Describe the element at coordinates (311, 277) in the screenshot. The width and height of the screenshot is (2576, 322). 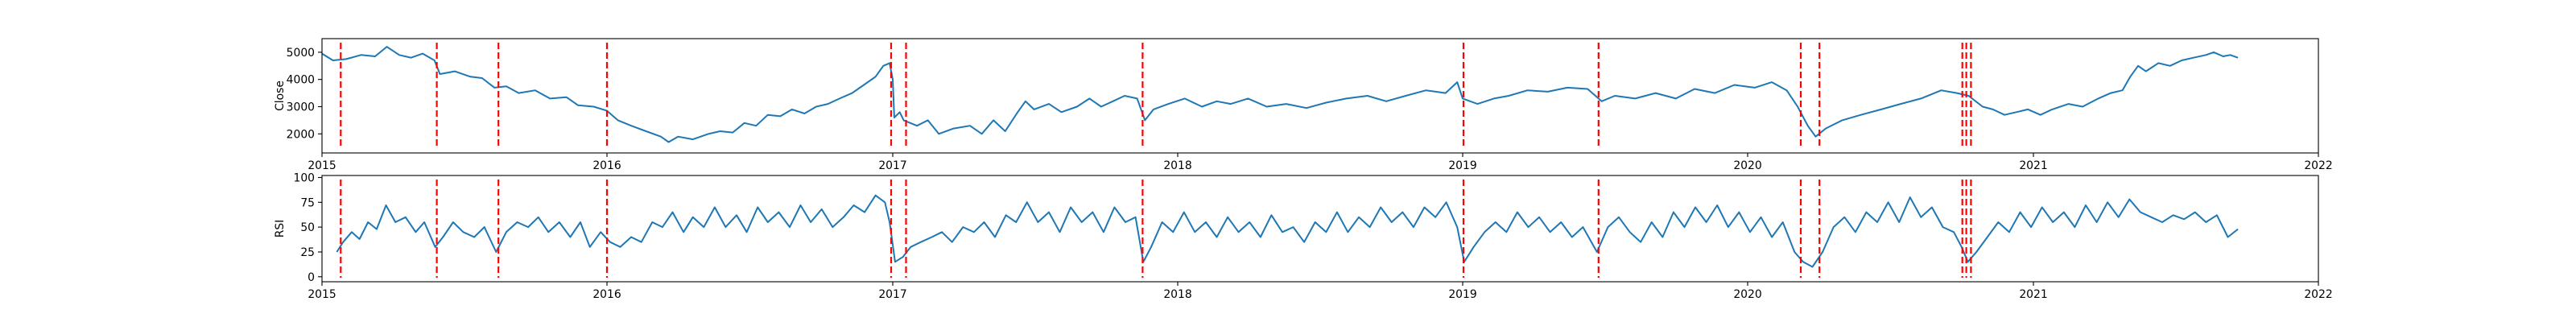
I see `y-tick-label: 0` at that location.